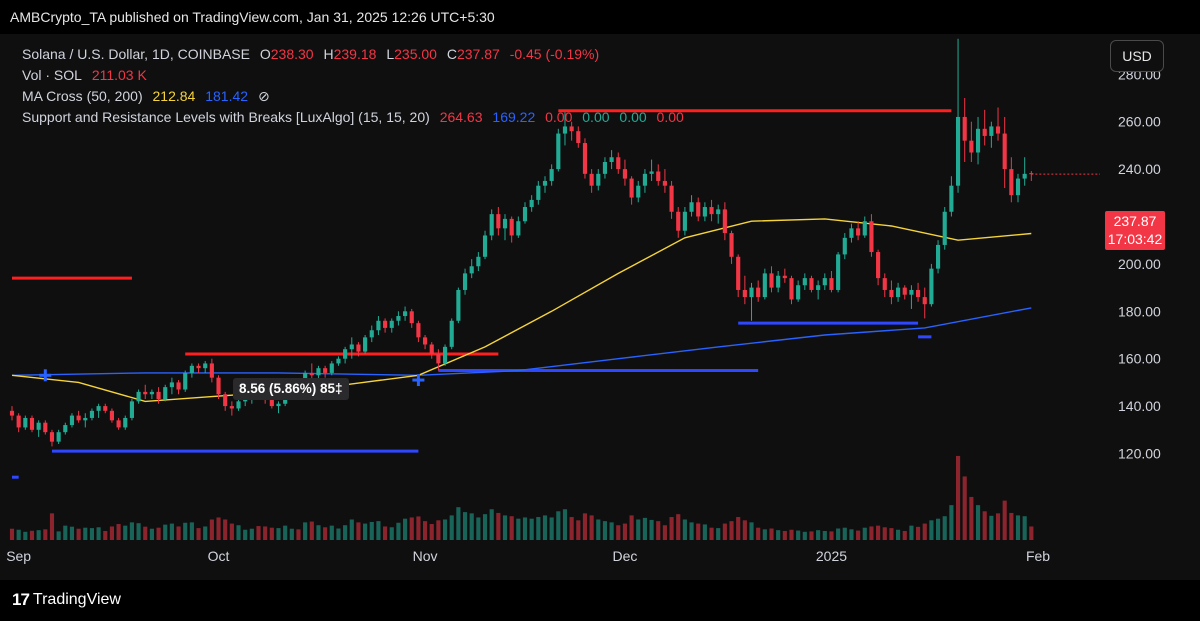  I want to click on x-tick-label: Dec, so click(624, 556).